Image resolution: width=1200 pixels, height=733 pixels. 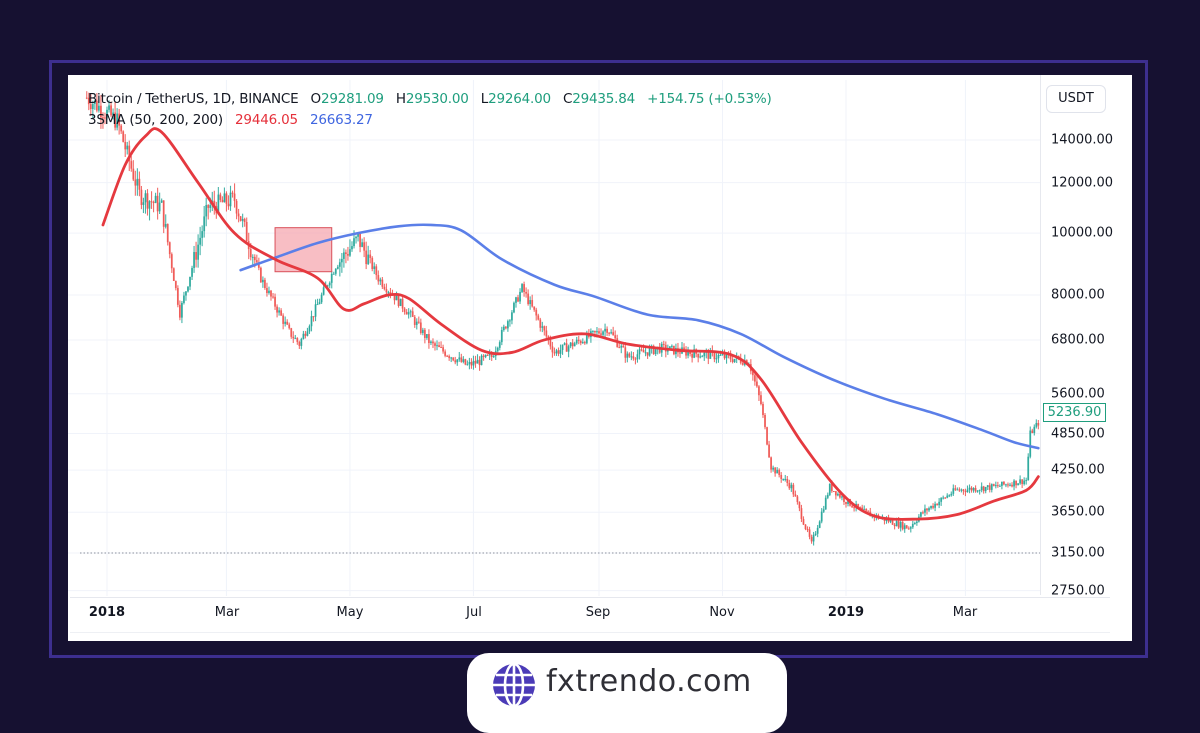 I want to click on time-axis, so click(x=590, y=615).